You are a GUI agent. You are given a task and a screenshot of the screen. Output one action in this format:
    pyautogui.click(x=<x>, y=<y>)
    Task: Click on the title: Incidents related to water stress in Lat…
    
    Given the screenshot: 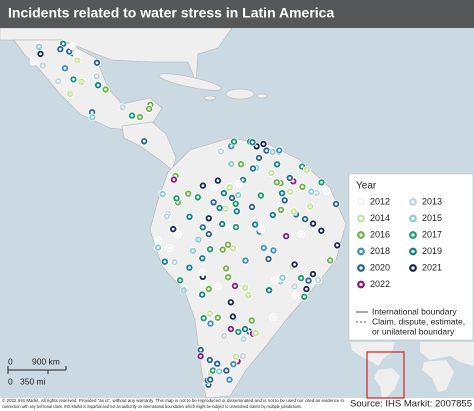 What is the action you would take?
    pyautogui.click(x=171, y=13)
    